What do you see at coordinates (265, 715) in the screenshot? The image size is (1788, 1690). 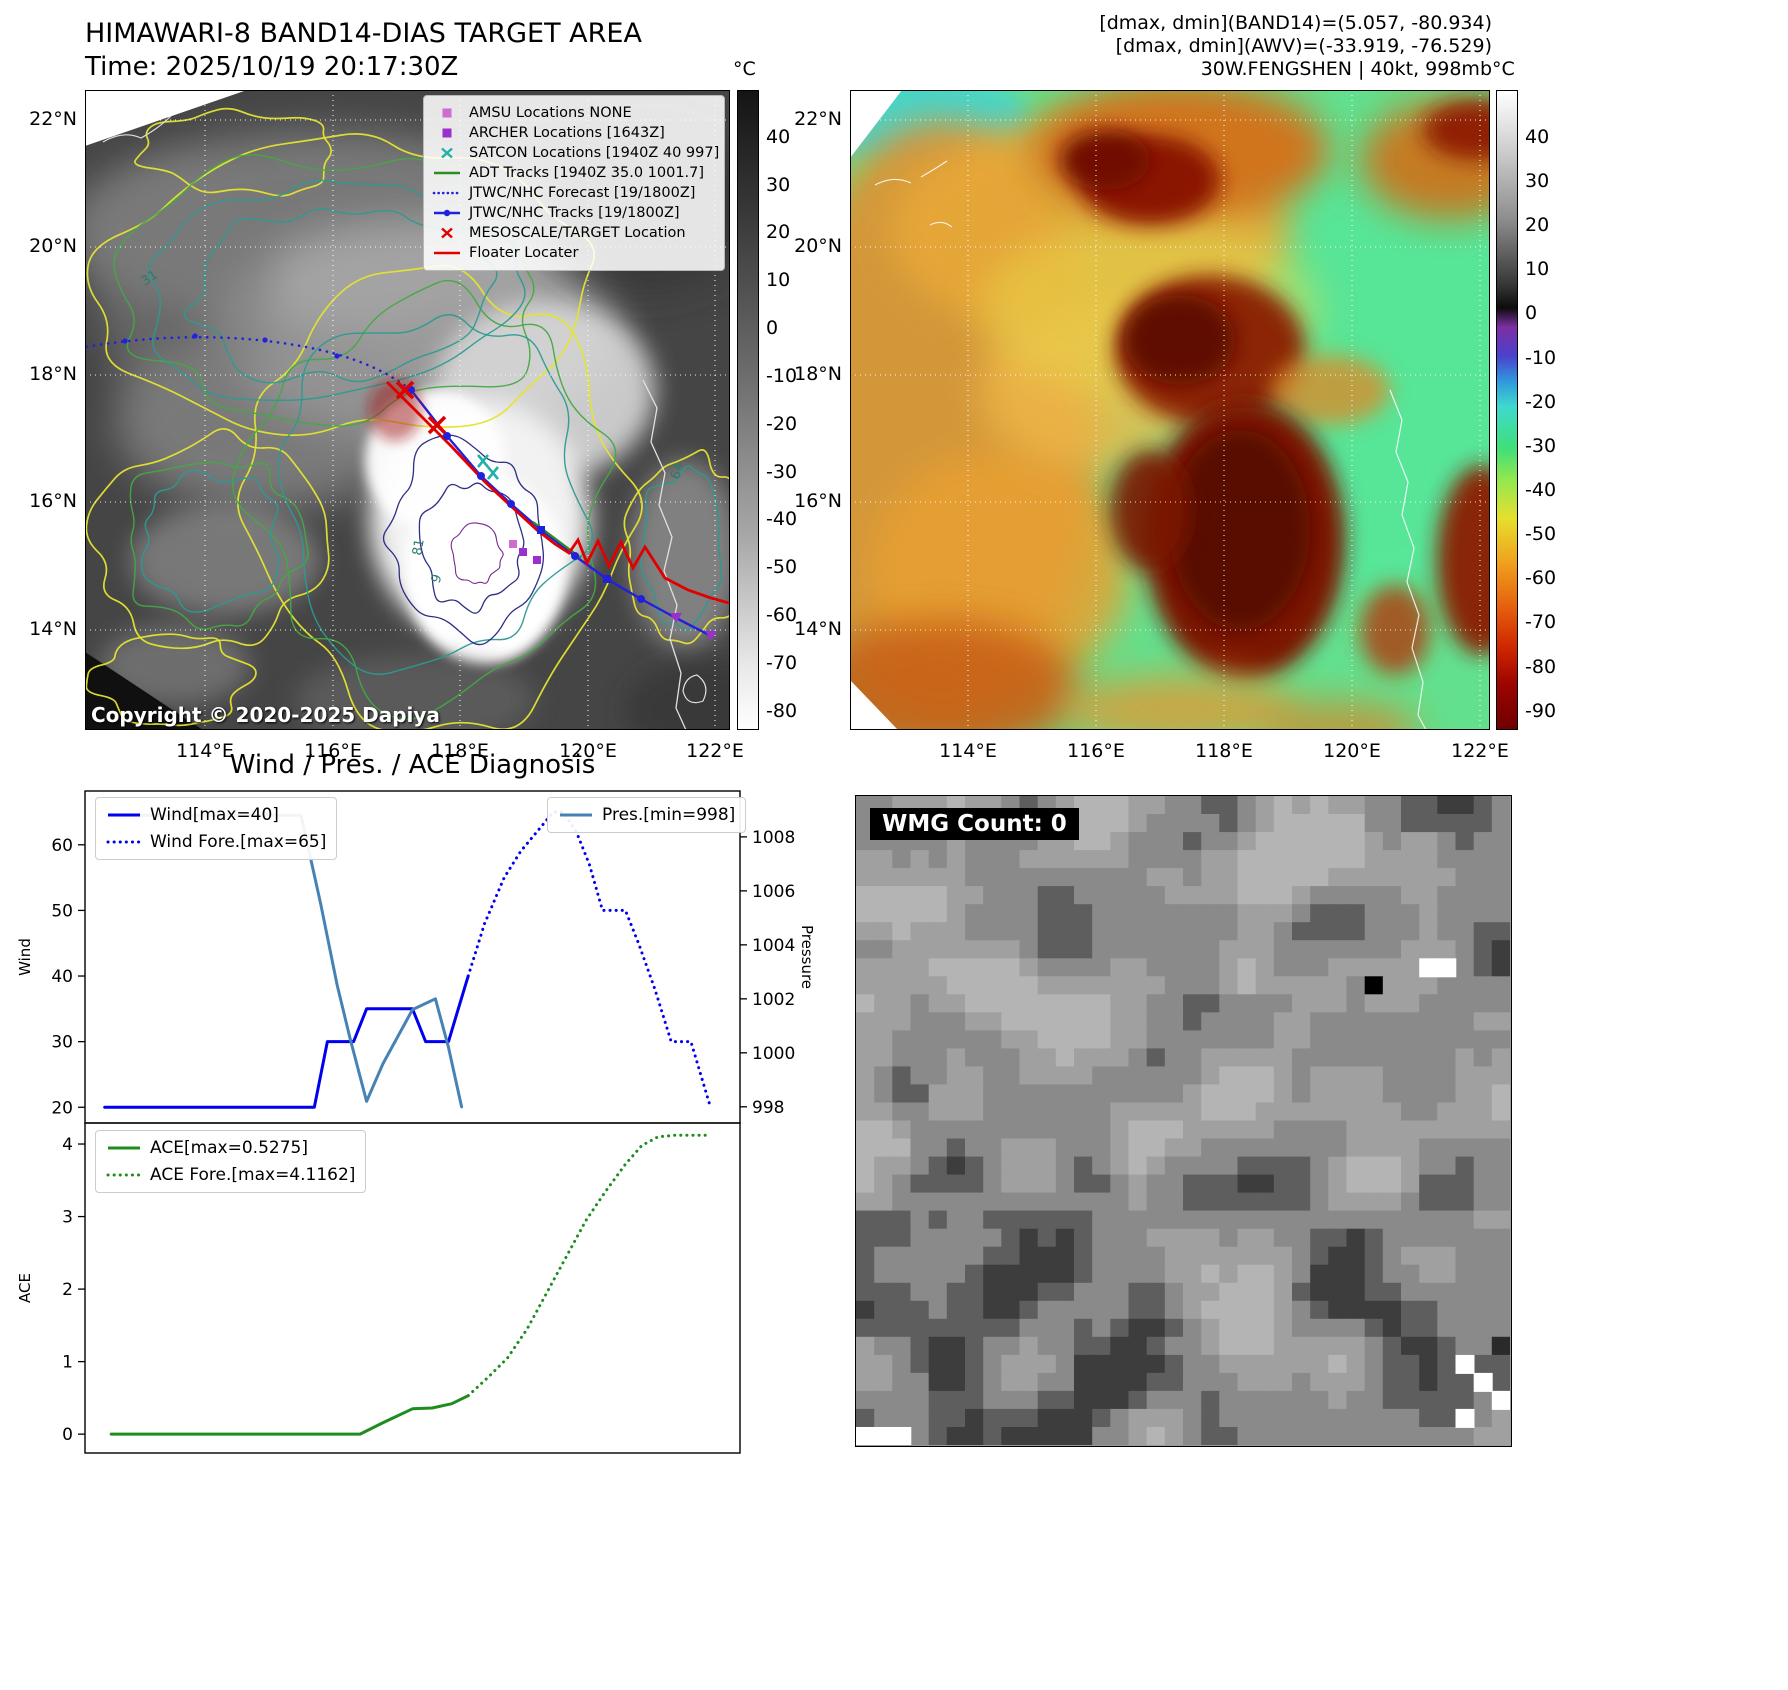 I see `copyright-watermark: Copyright © 2020-2025 Dapiya` at bounding box center [265, 715].